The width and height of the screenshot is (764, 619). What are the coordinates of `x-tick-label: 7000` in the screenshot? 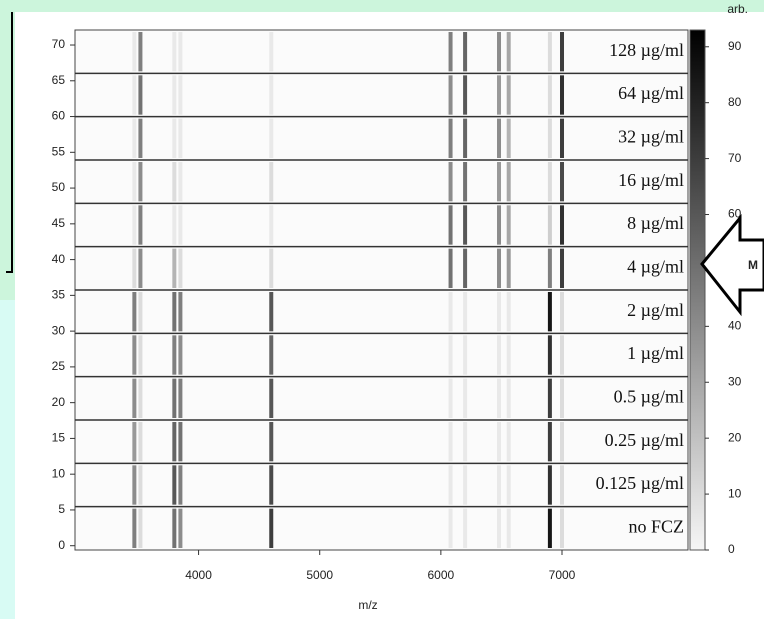 It's located at (562, 575).